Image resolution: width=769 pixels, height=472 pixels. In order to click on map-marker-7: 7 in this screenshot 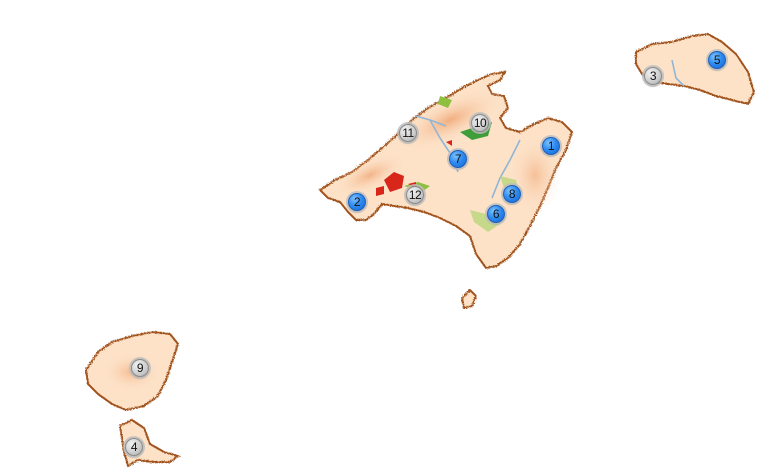, I will do `click(458, 159)`.